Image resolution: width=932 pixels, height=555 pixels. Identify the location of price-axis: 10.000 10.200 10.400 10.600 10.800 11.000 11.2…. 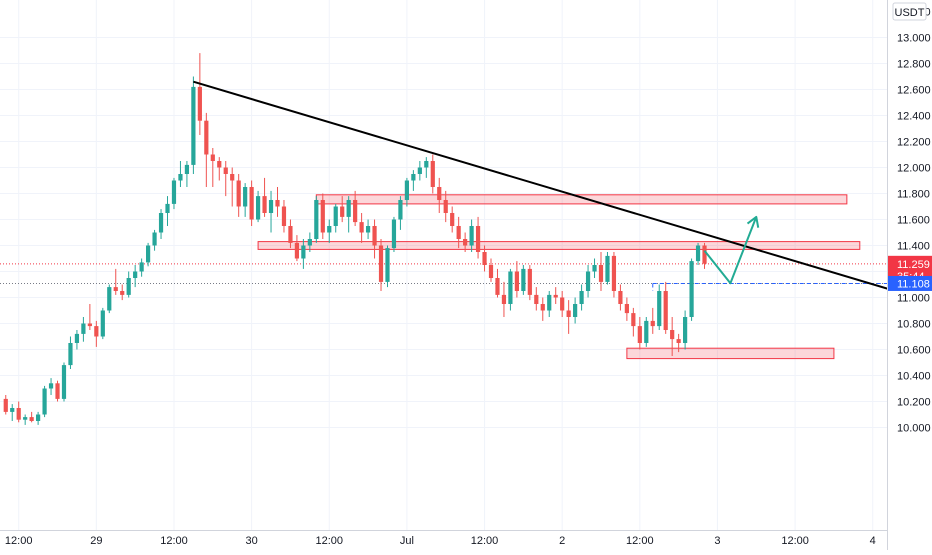
(909, 275).